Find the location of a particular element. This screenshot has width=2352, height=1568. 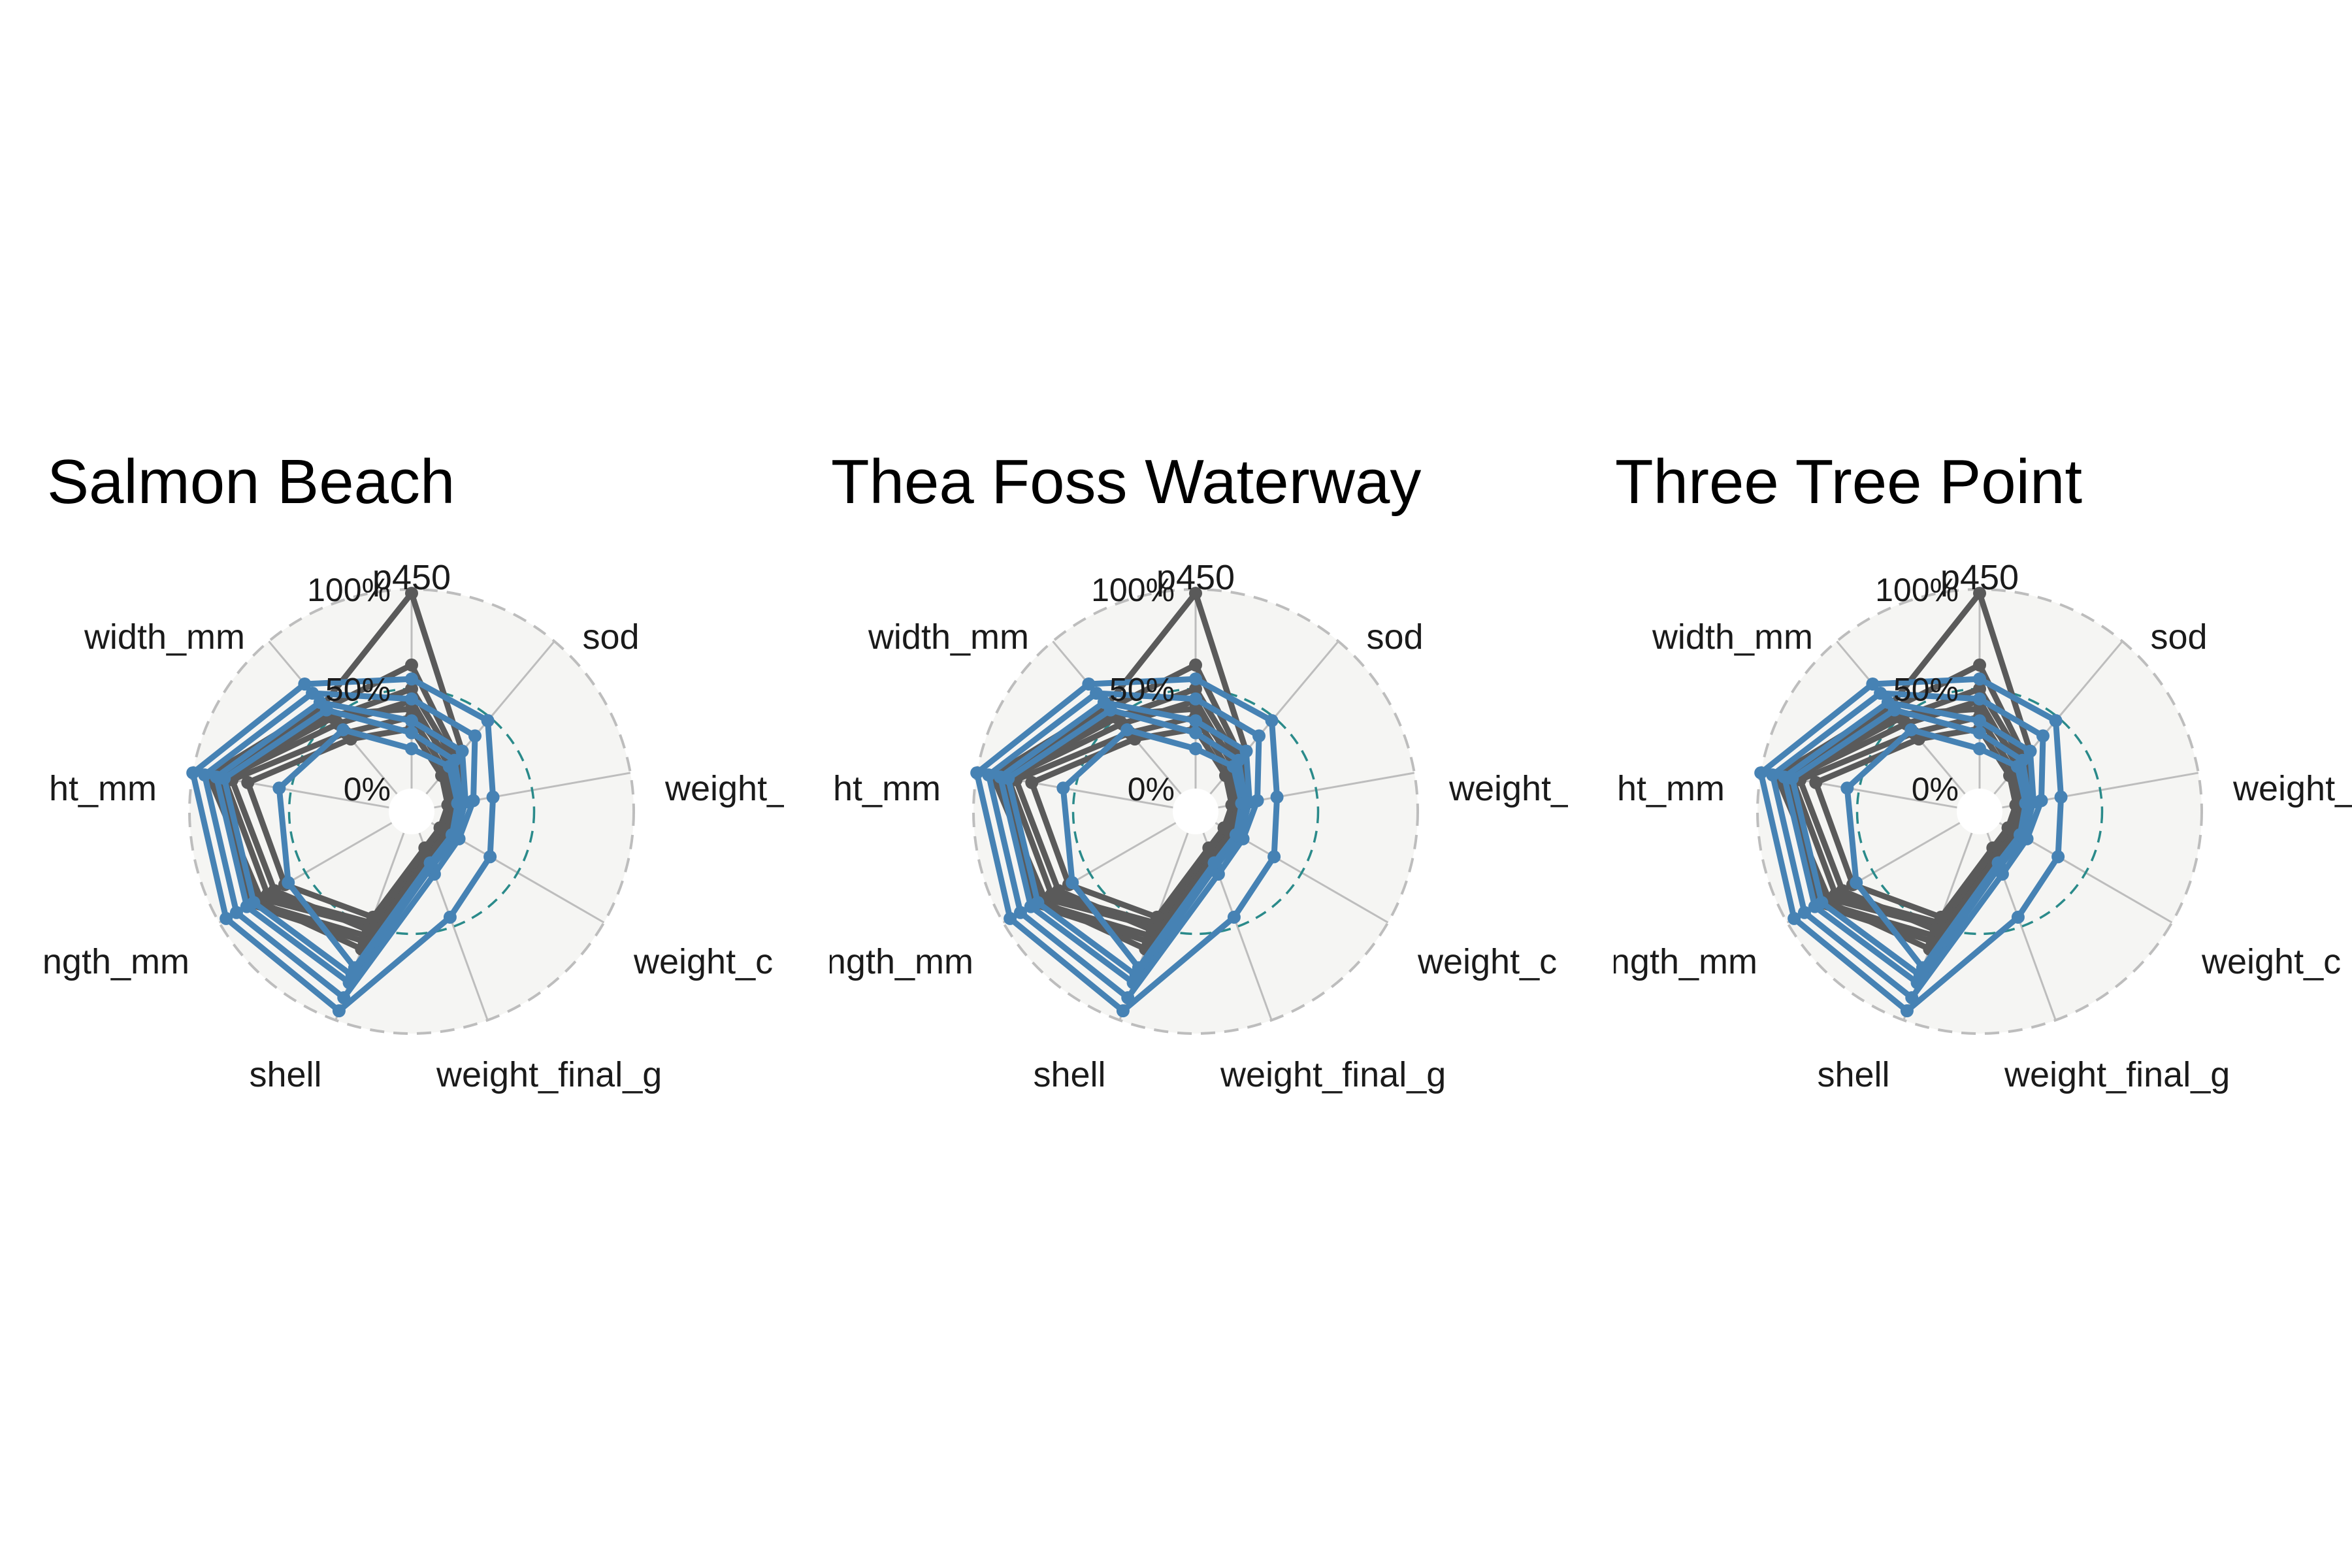

ring-label: 0% is located at coordinates (1935, 789).